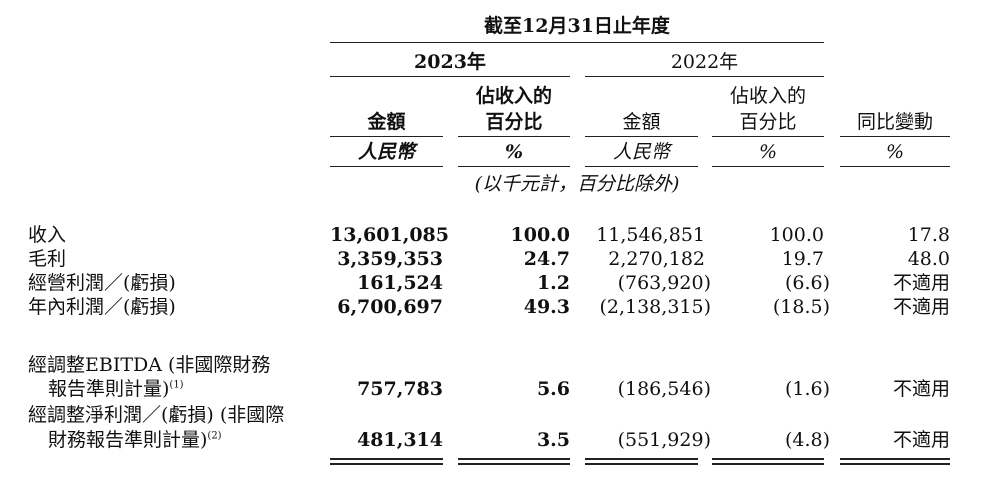 Image resolution: width=1000 pixels, height=484 pixels. Describe the element at coordinates (546, 307) in the screenshot. I see `row-profit-for-year-2023-pct: 49.3` at that location.